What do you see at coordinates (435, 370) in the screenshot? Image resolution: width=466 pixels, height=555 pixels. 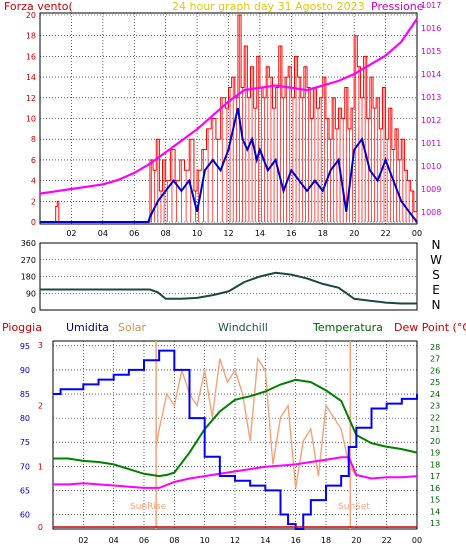 I see `temperature-tick-label: 26` at bounding box center [435, 370].